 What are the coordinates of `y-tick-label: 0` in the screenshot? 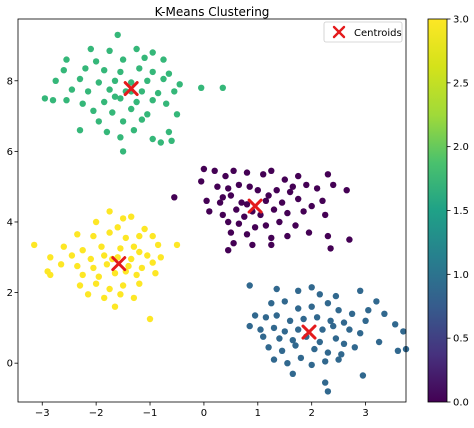 It's located at (10, 364).